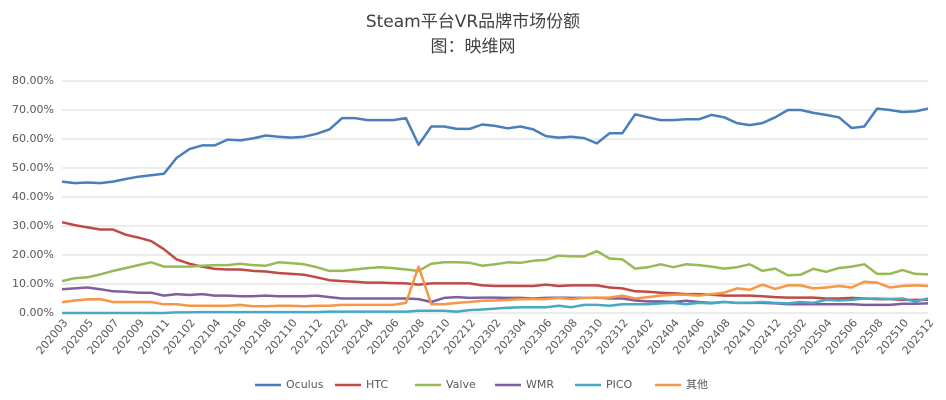 The image size is (946, 400). What do you see at coordinates (33, 109) in the screenshot?
I see `y-tick-label: 70.00%` at bounding box center [33, 109].